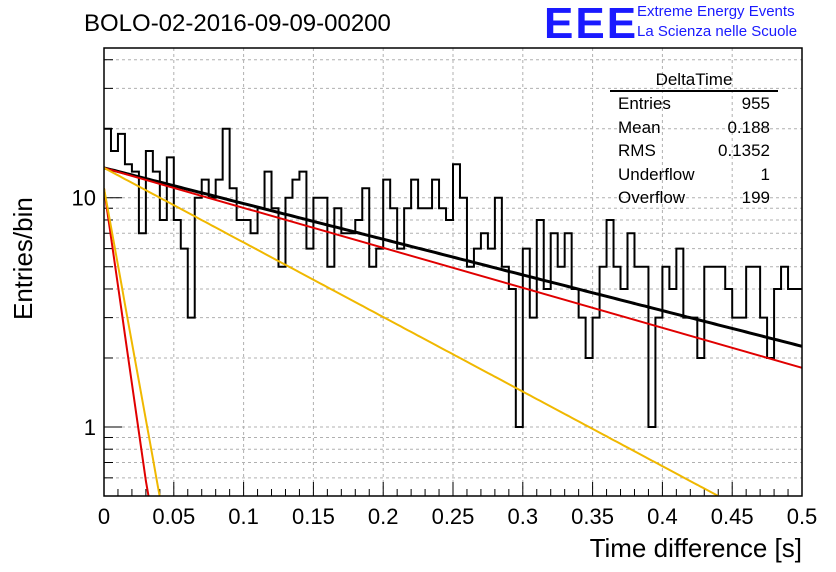  I want to click on stats-label: Underflow, so click(656, 174).